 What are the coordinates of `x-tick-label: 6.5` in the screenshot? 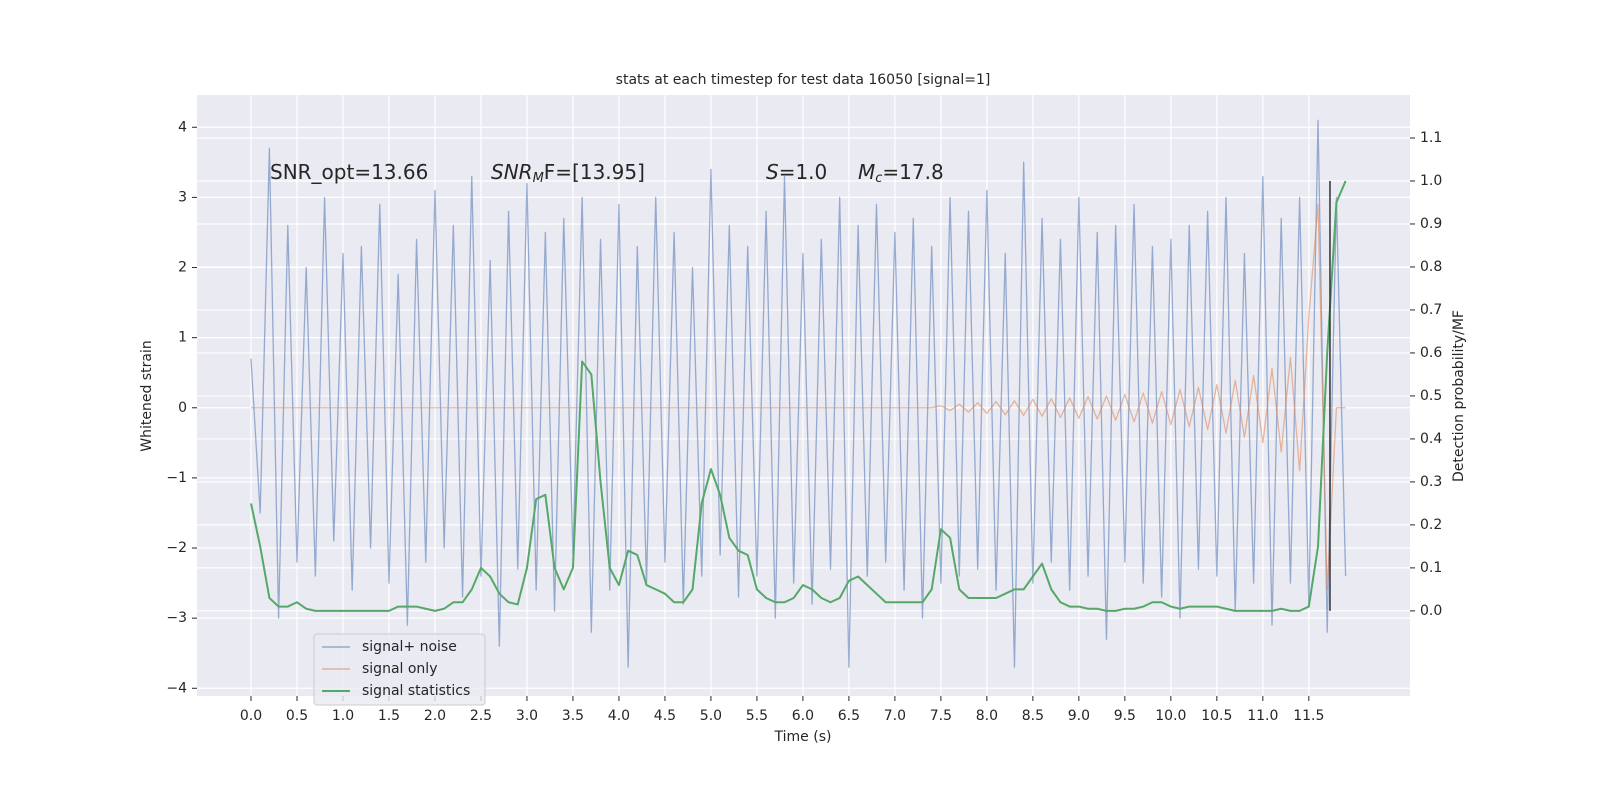 It's located at (849, 716).